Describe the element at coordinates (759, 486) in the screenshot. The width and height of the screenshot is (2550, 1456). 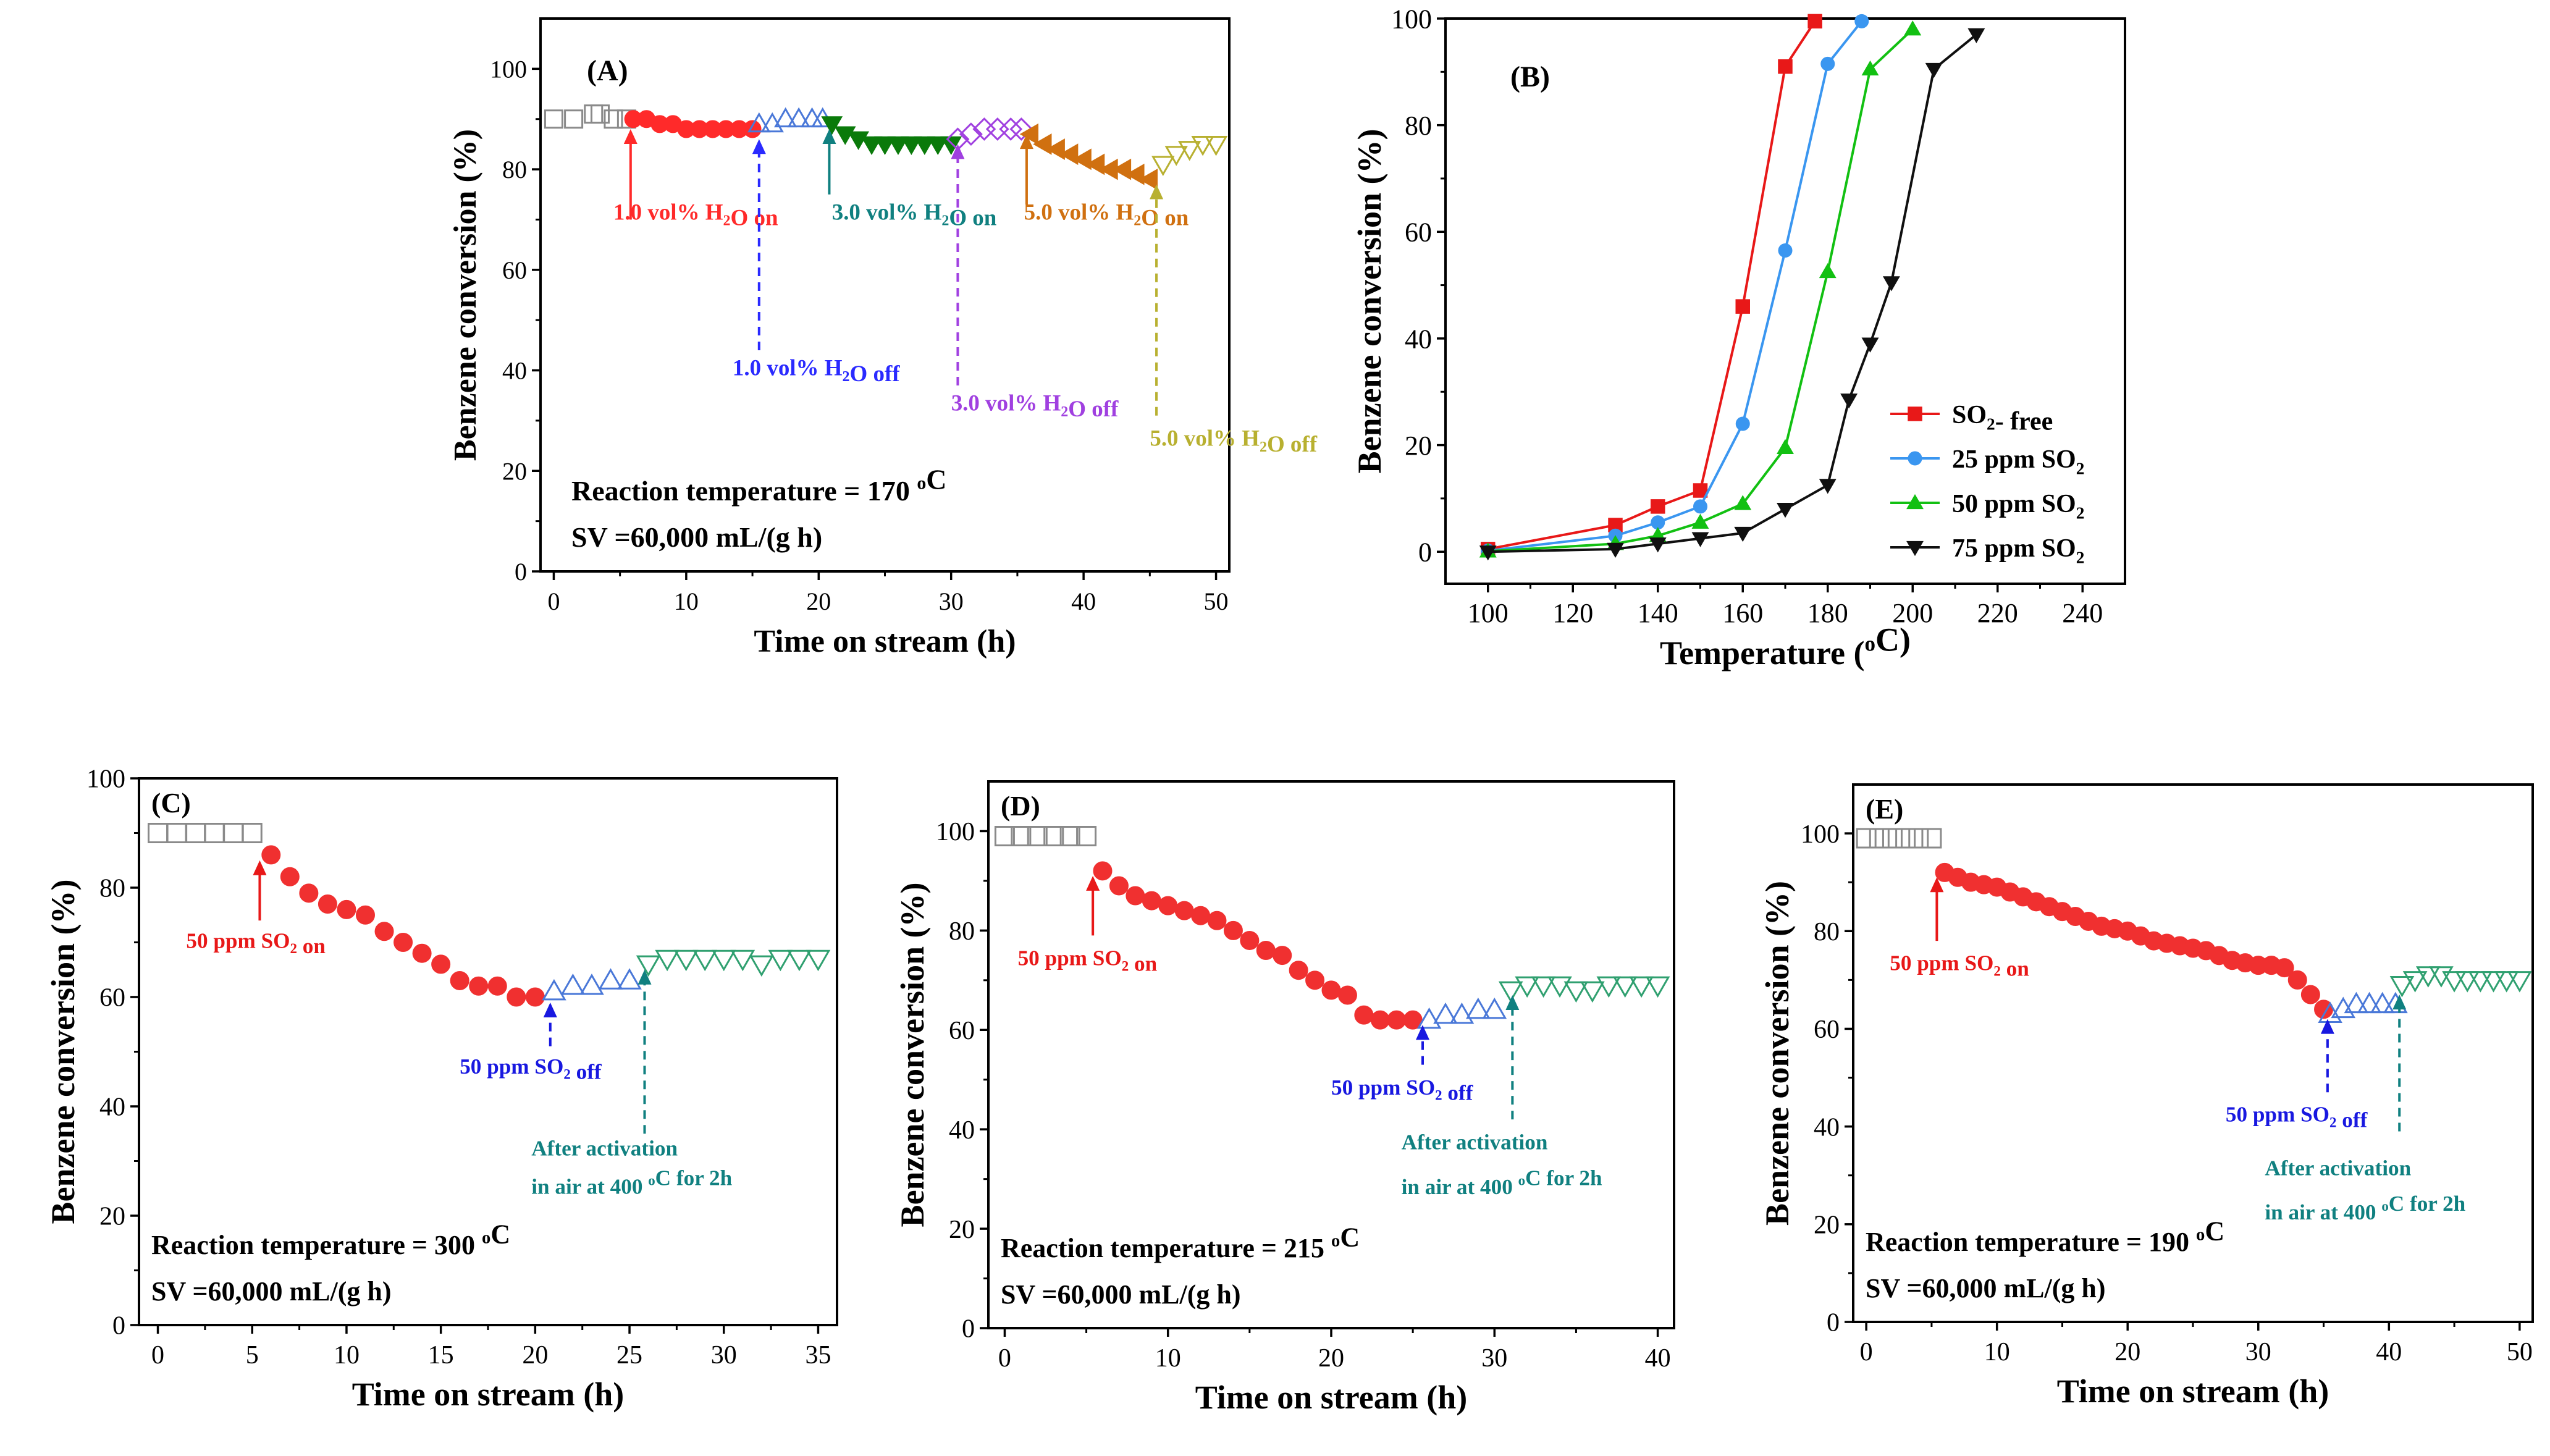
I see `condition-text: Reaction temperature = 170 oC` at that location.